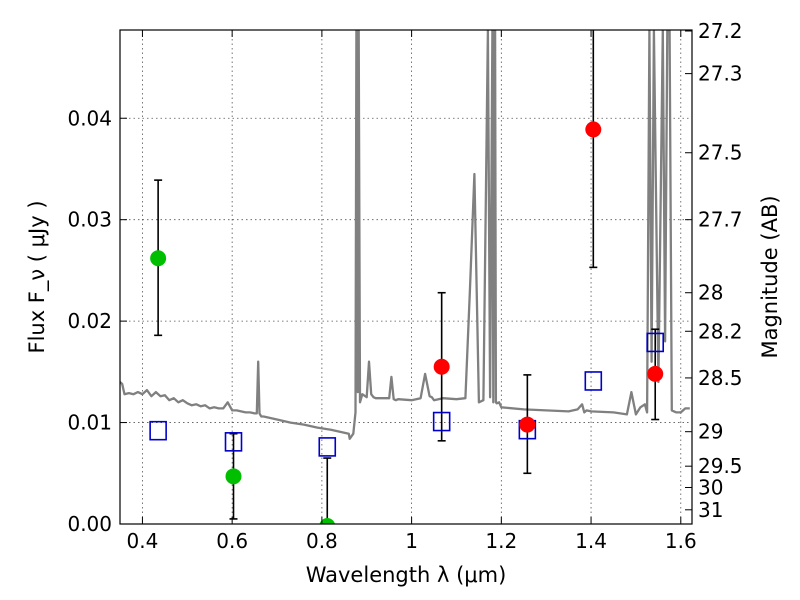 The height and width of the screenshot is (600, 800). I want to click on y-tick-label: 0.01, so click(89, 423).